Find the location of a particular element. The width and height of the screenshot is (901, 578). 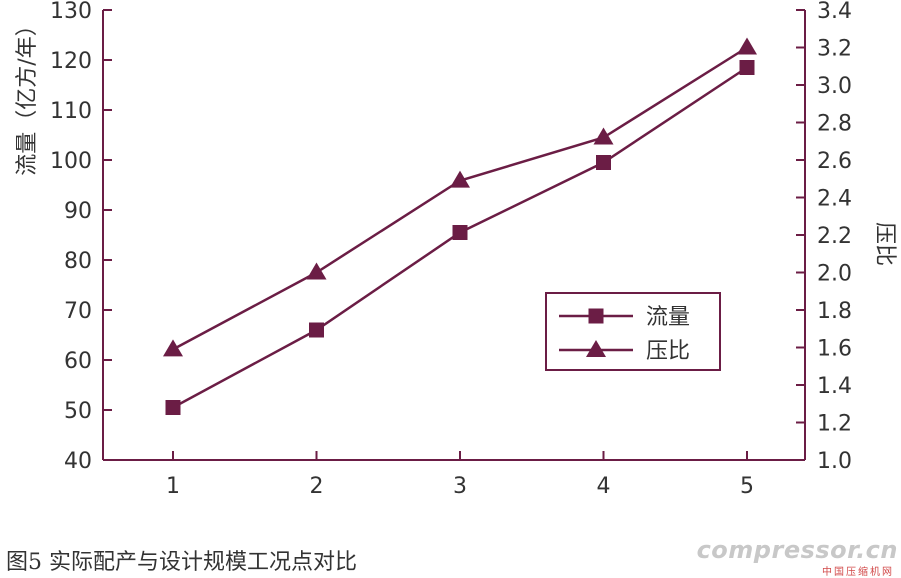

x-tick-label: 5 is located at coordinates (747, 486).